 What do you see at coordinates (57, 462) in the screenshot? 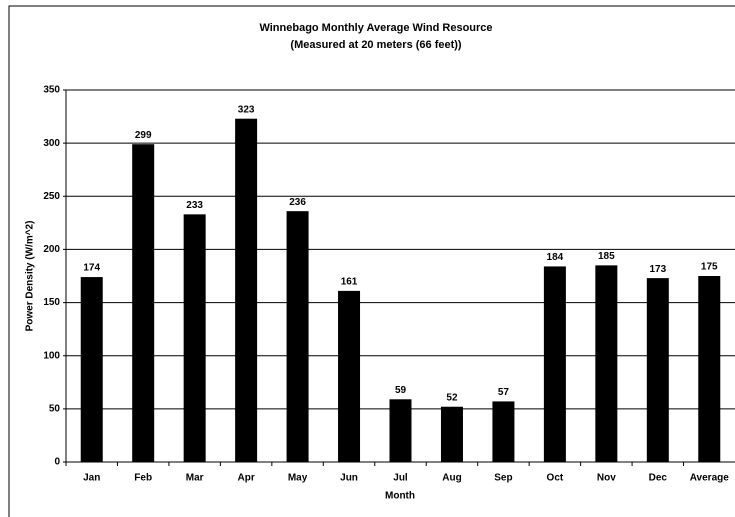
I see `y-tick-label: 0` at bounding box center [57, 462].